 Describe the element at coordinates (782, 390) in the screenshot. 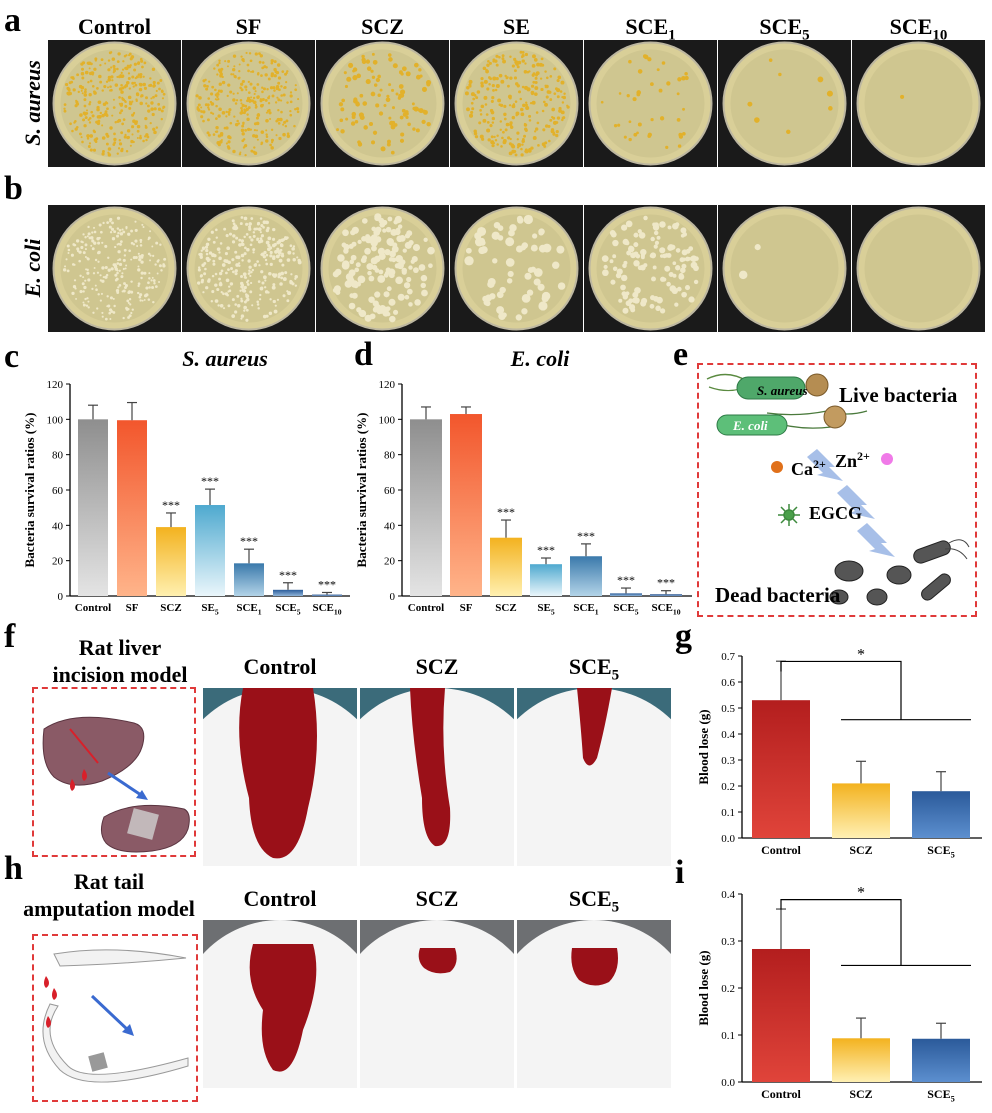

I see `label-s-aureus: S. aureus` at that location.